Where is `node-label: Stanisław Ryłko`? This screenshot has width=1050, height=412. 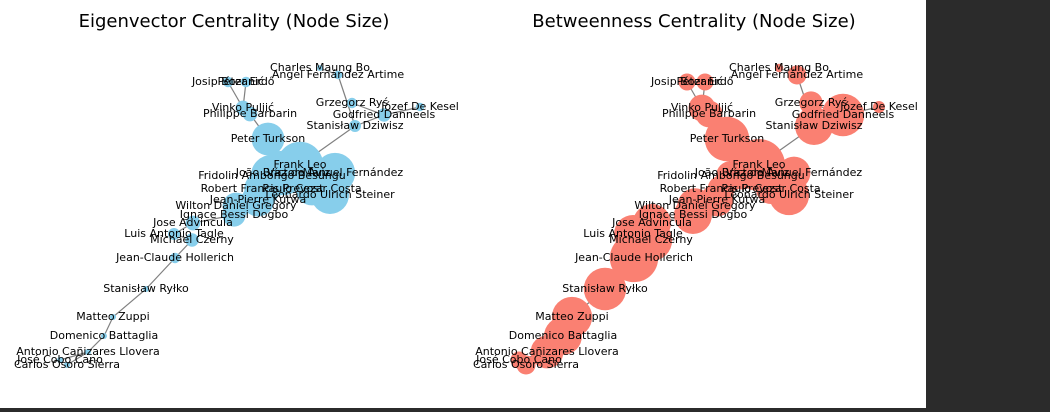
node-label: Stanisław Ryłko is located at coordinates (146, 288).